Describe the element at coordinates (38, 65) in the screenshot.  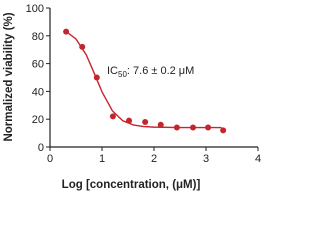
I see `y-tick-label: 60` at that location.